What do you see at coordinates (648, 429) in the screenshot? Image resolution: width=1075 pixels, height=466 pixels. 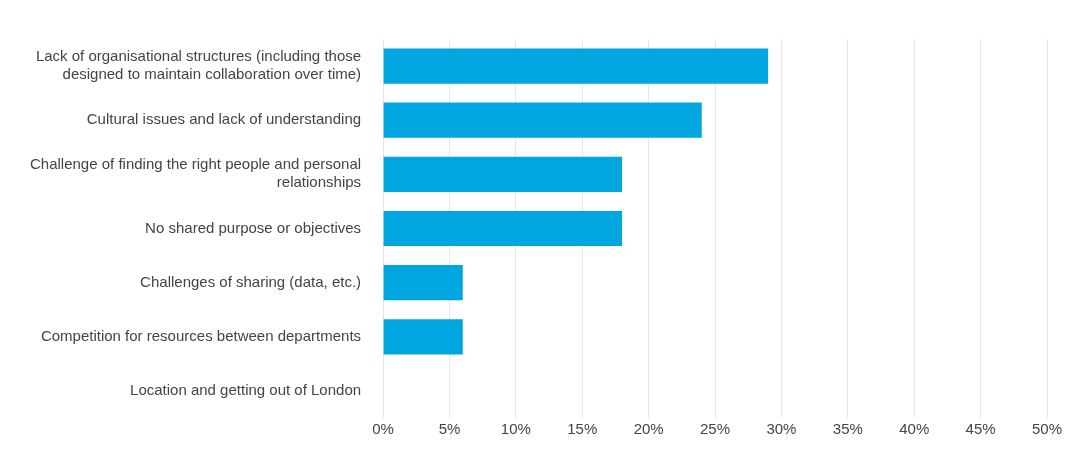 I see `x-tick-label: 20%` at bounding box center [648, 429].